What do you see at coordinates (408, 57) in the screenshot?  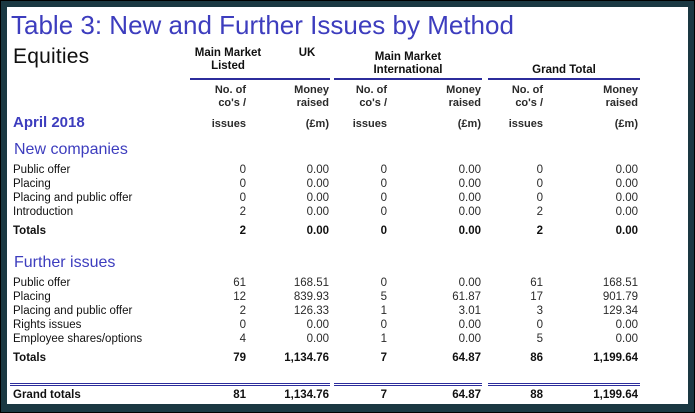 I see `group2-line1: Main Market` at bounding box center [408, 57].